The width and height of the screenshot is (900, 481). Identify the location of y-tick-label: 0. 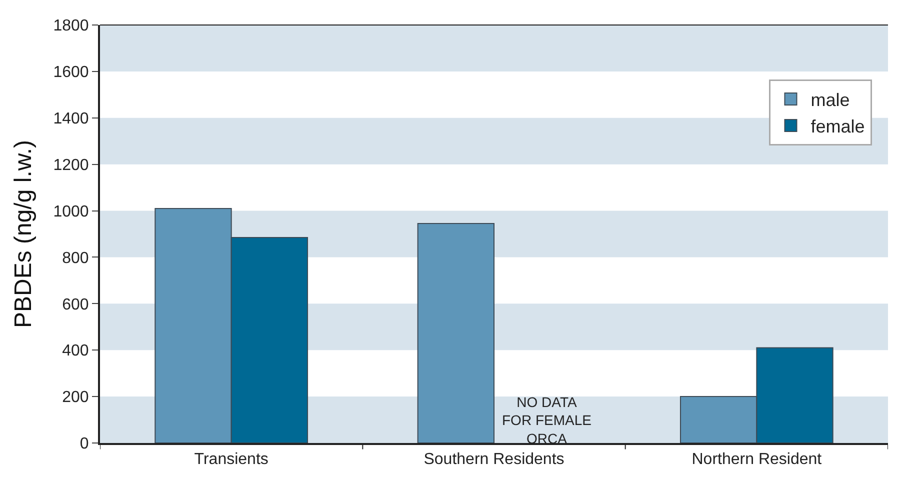
(84, 444).